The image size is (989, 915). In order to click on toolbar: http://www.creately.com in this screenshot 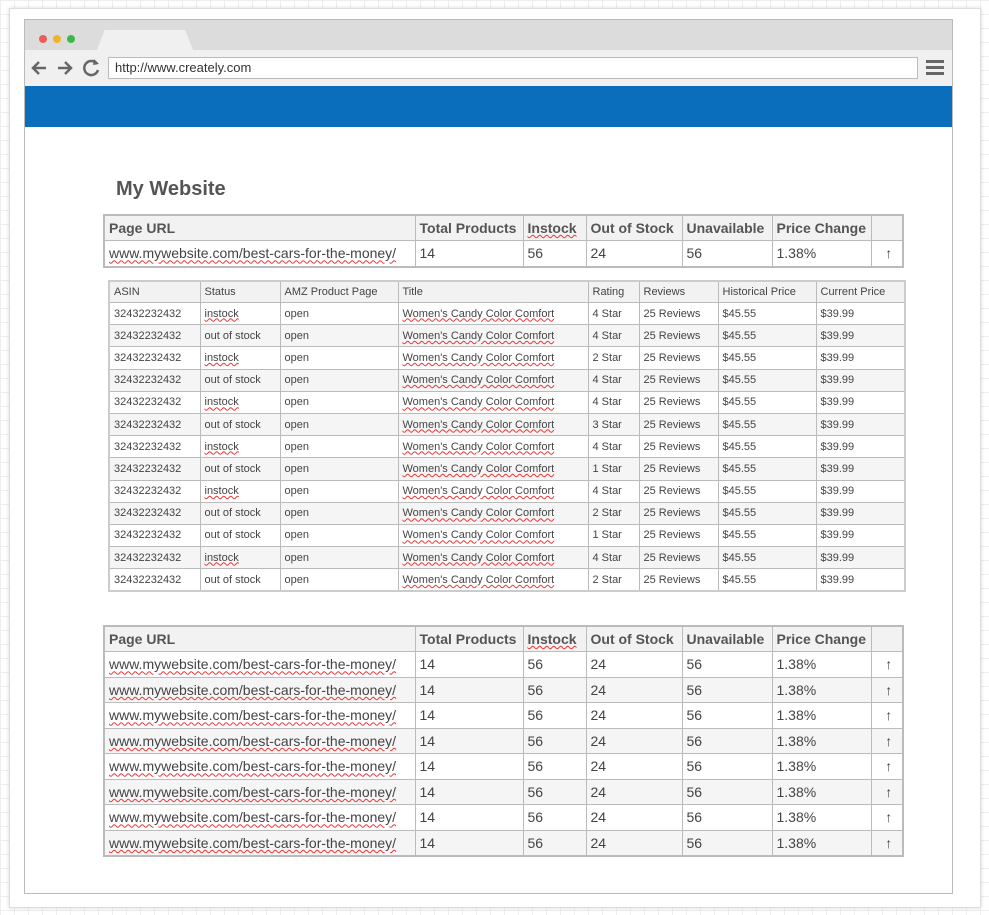, I will do `click(488, 68)`.